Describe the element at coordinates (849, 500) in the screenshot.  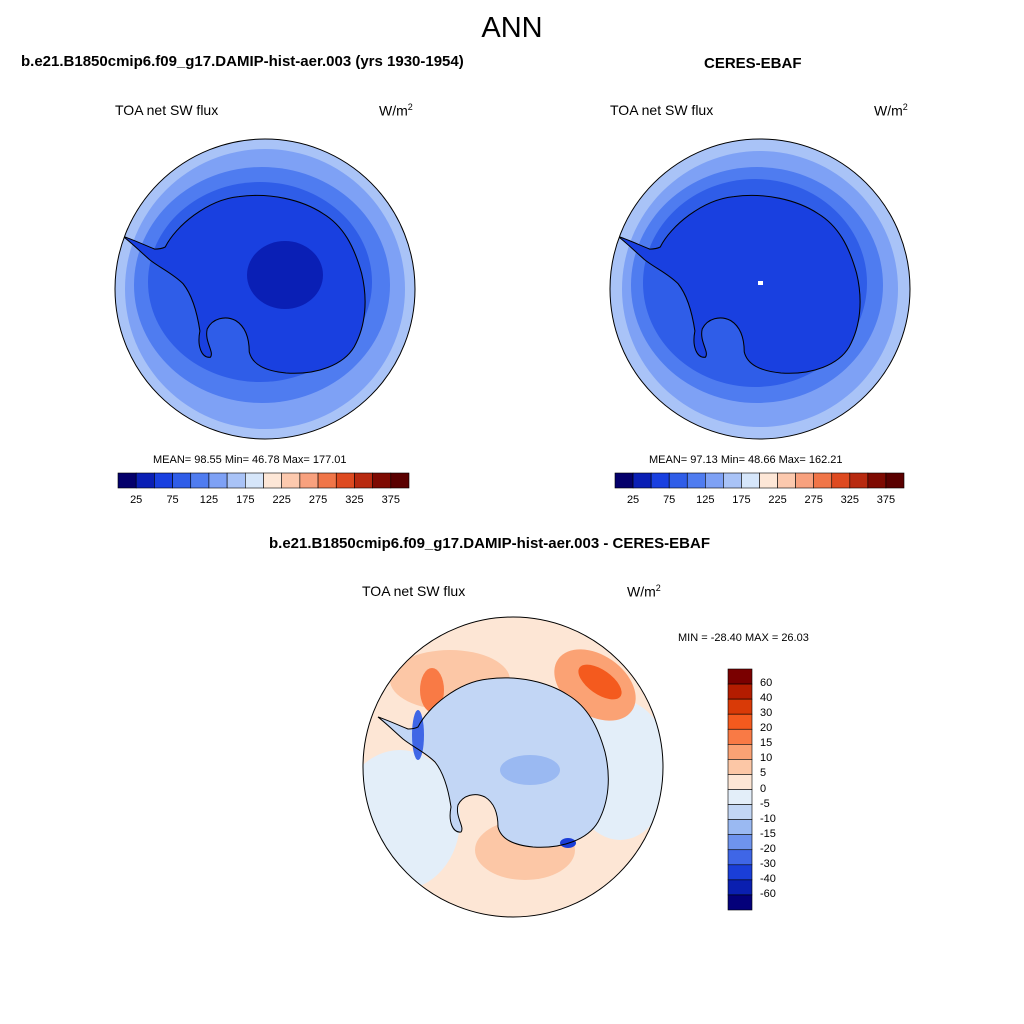
I see `panel2-colorbar-tick-label: 325` at that location.